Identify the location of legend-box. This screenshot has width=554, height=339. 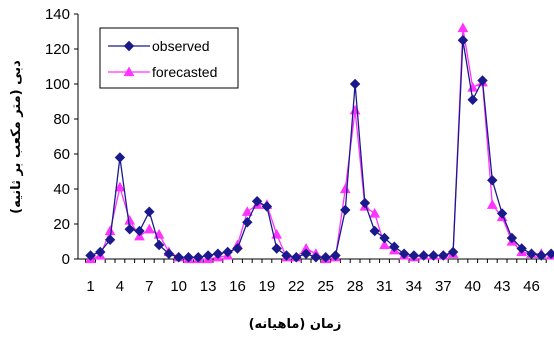
(169, 58).